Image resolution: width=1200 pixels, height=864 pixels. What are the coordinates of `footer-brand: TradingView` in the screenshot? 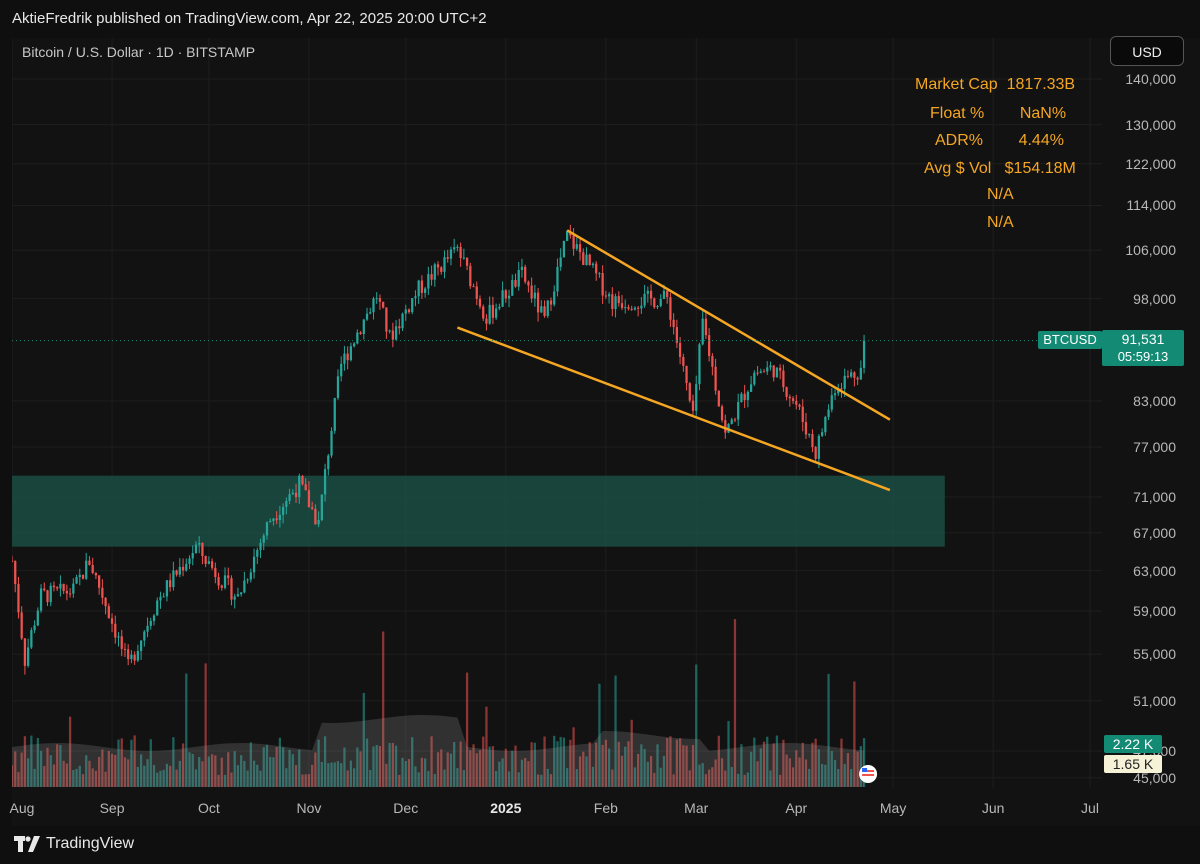 It's located at (600, 845).